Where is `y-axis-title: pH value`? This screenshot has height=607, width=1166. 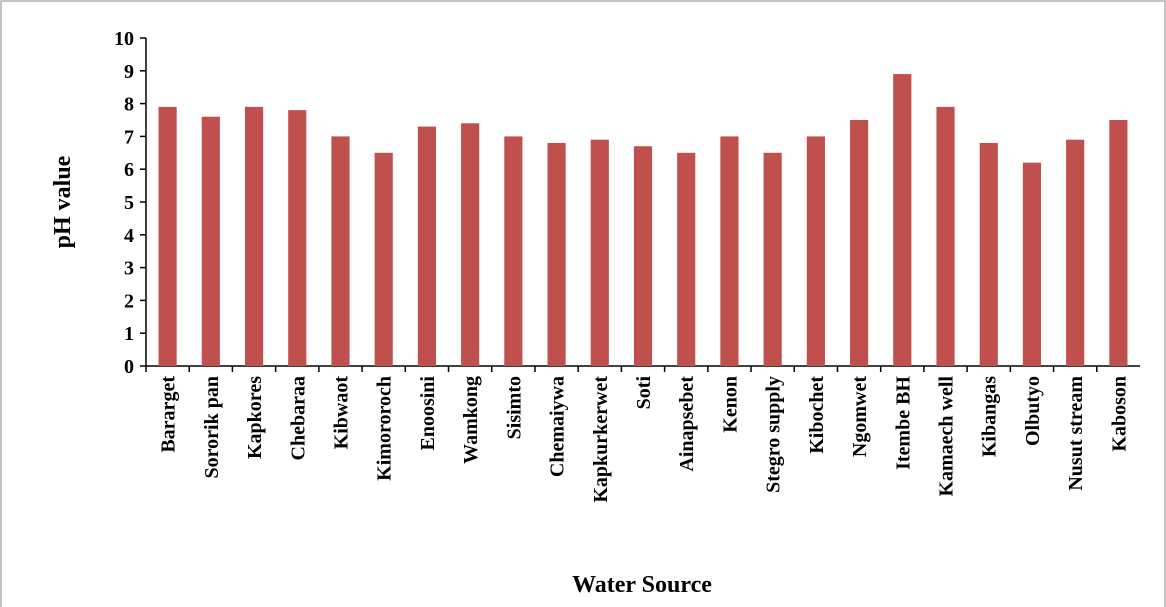
y-axis-title: pH value is located at coordinates (63, 201).